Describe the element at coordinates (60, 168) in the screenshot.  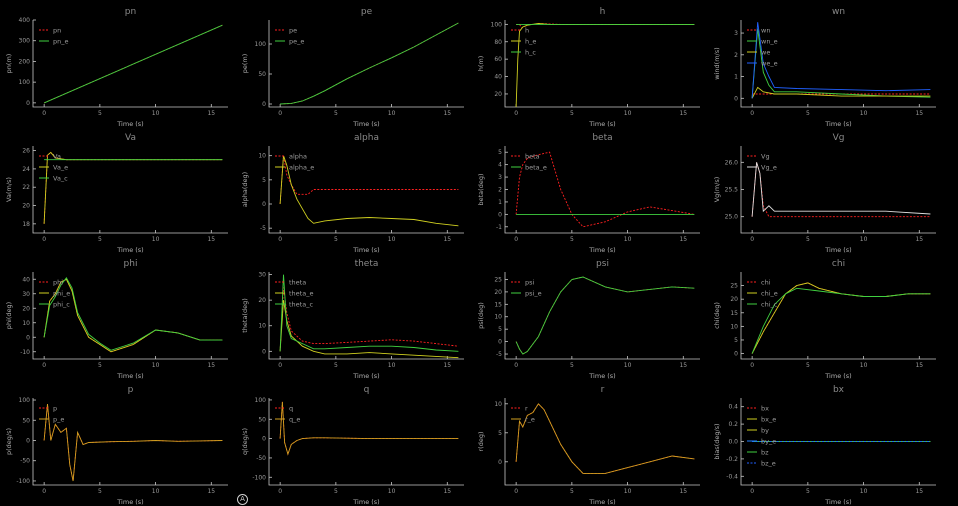
I see `legend-label: Va_e` at that location.